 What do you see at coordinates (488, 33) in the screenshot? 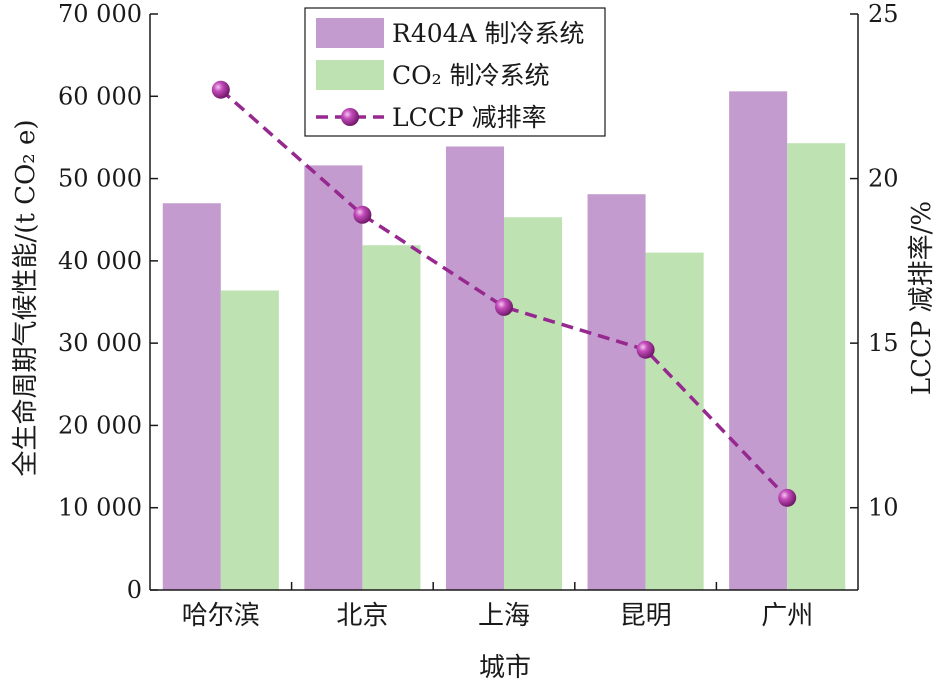
I see `legend-label-r404a: R404A 制冷系统` at bounding box center [488, 33].